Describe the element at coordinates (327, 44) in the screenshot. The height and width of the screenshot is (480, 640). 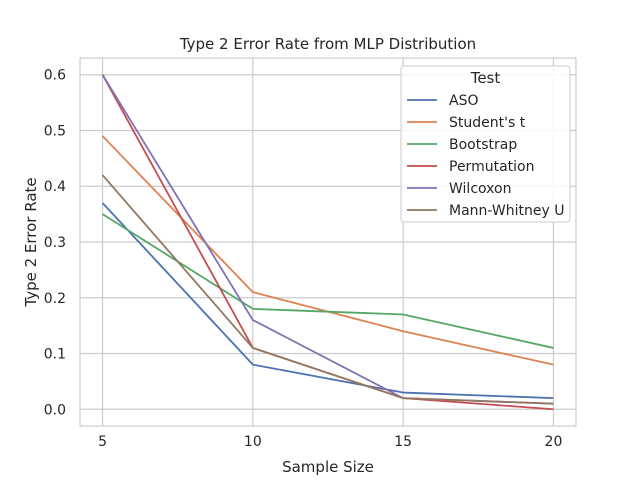
I see `chart-title: Type 2 Error Rate from MLP Distribution` at that location.